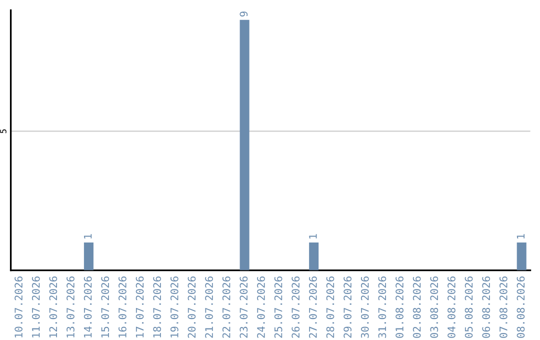 This screenshot has height=340, width=540. What do you see at coordinates (174, 307) in the screenshot?
I see `x-tick-label: 19.07.2026` at bounding box center [174, 307].